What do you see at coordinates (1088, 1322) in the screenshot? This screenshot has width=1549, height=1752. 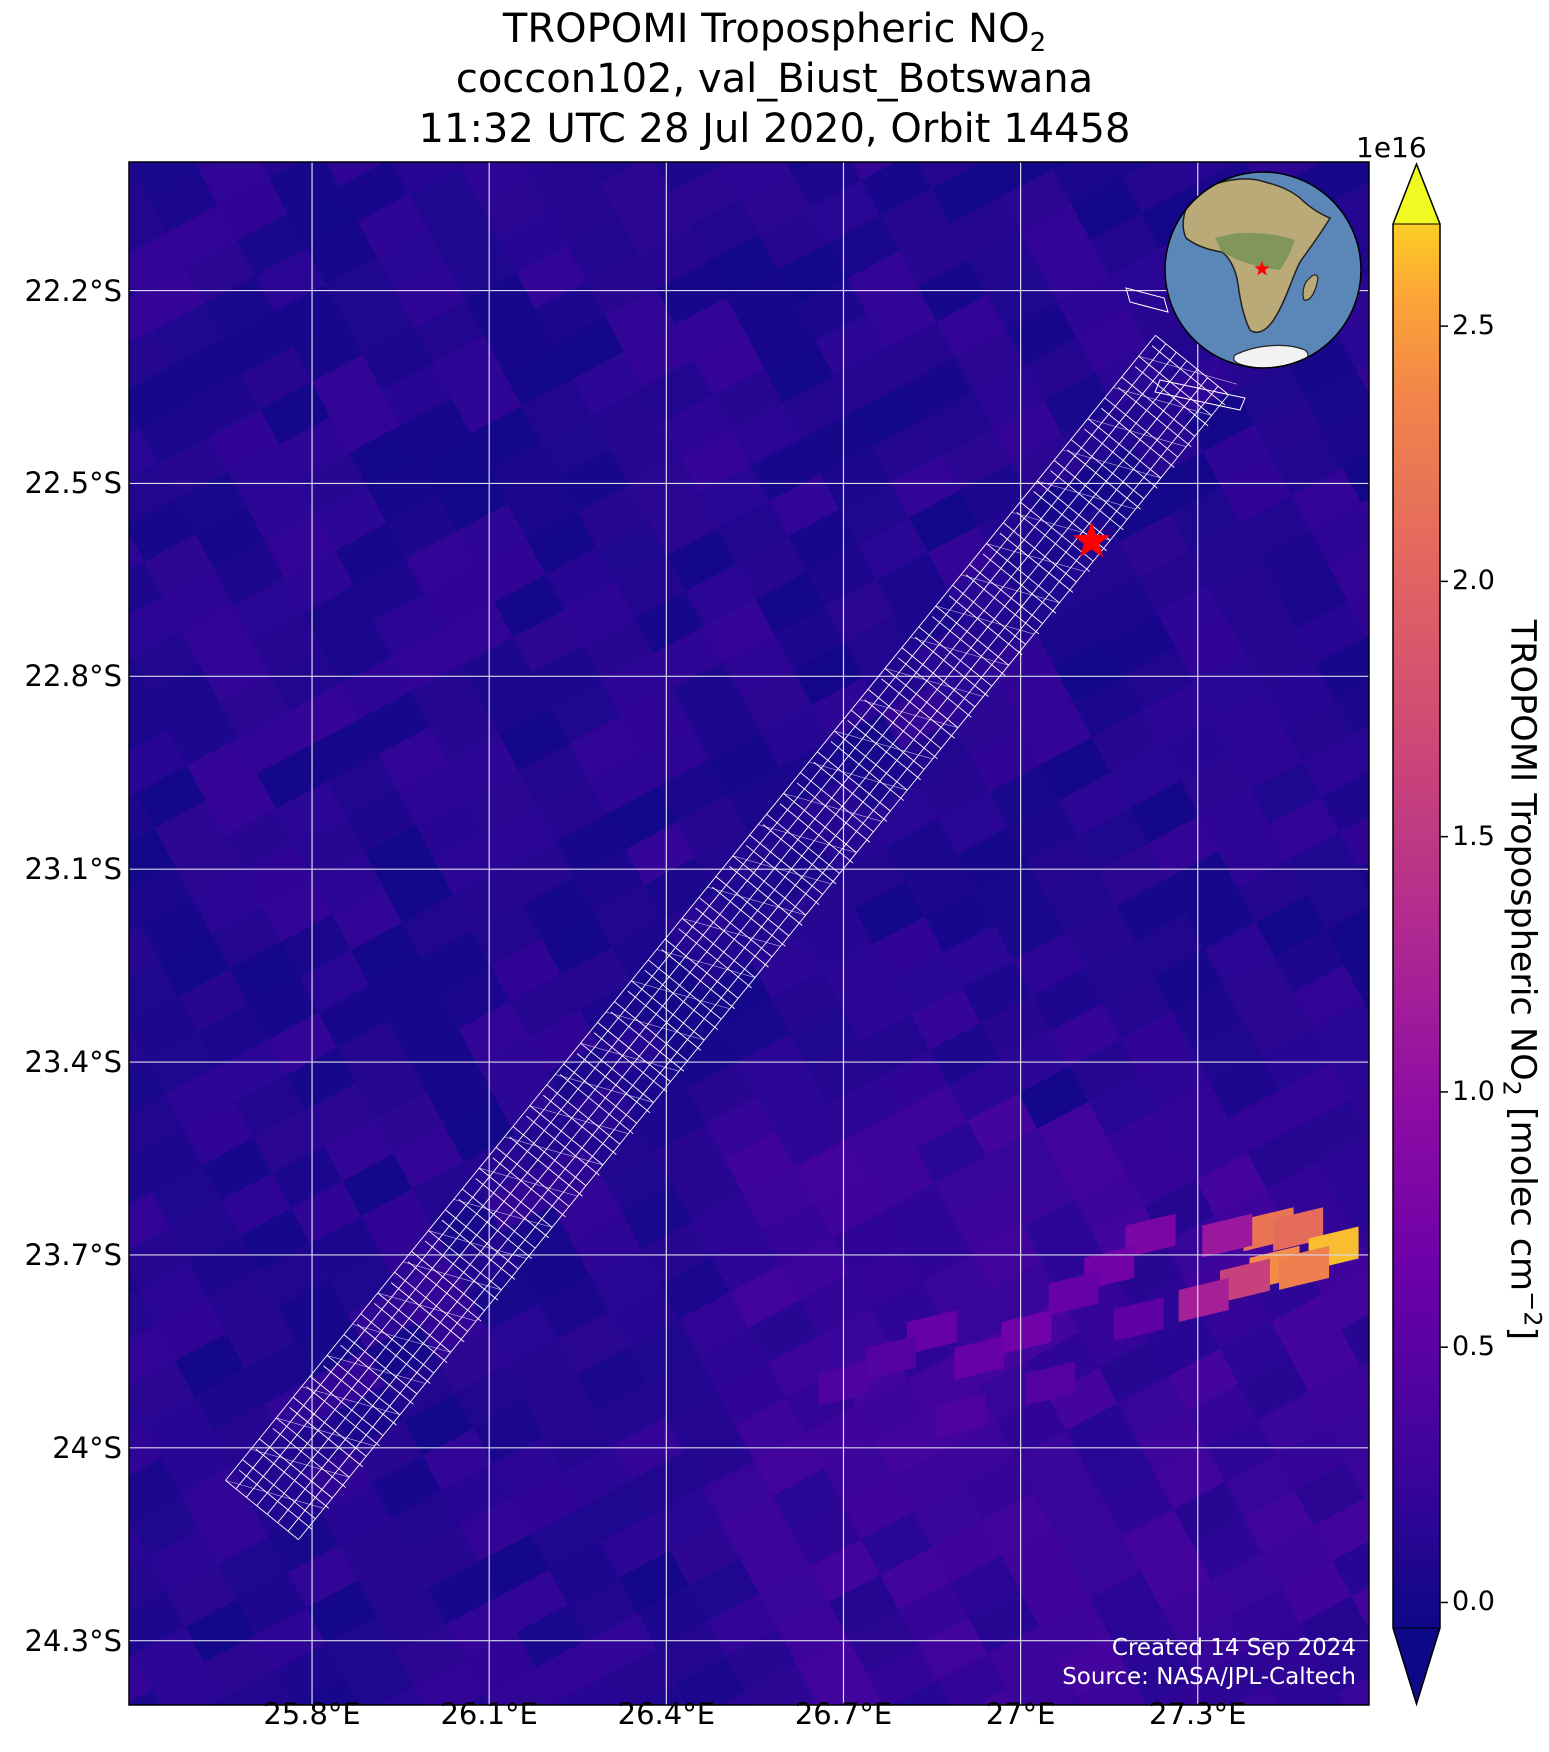 I see `no2-hotspot-cells` at bounding box center [1088, 1322].